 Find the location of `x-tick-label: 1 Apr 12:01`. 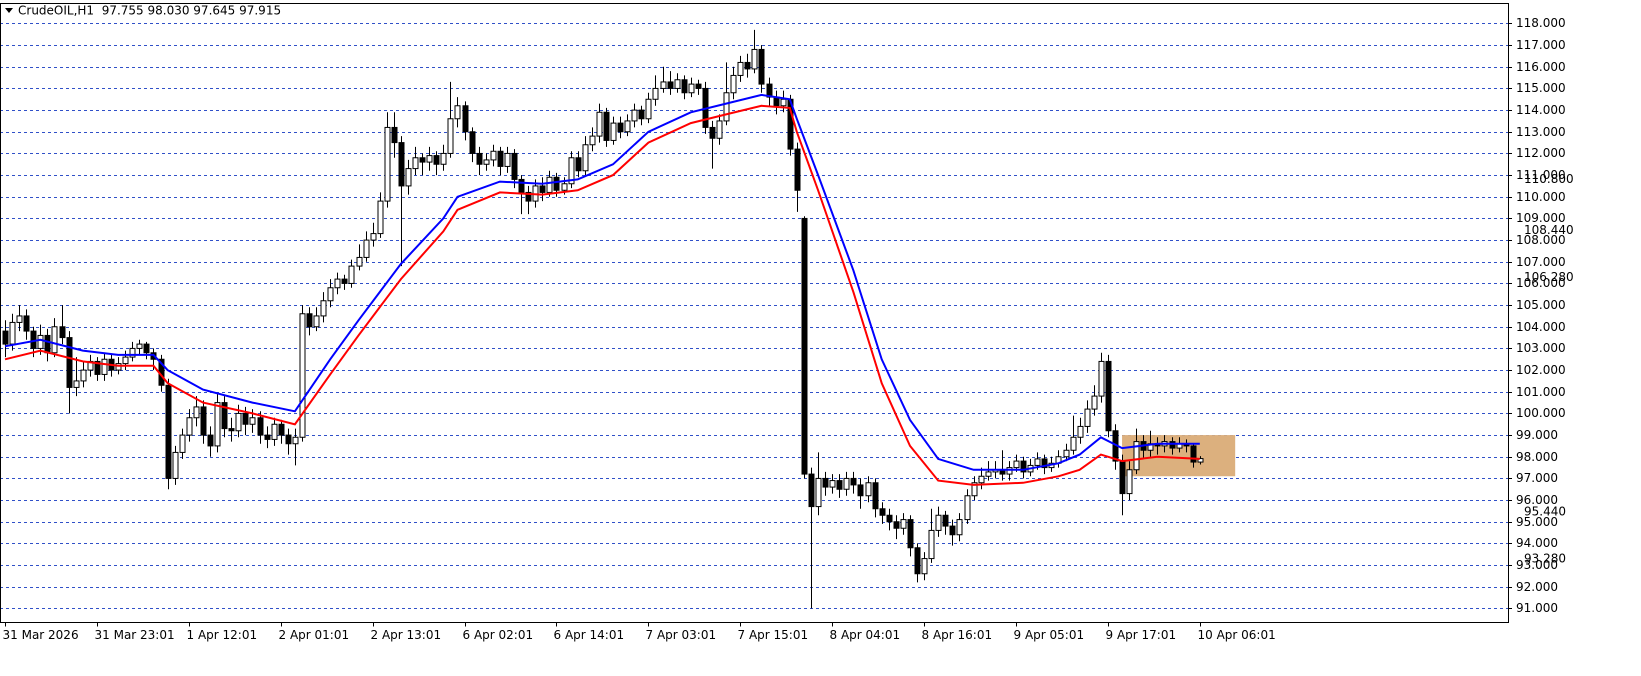

x-tick-label: 1 Apr 12:01 is located at coordinates (222, 635).